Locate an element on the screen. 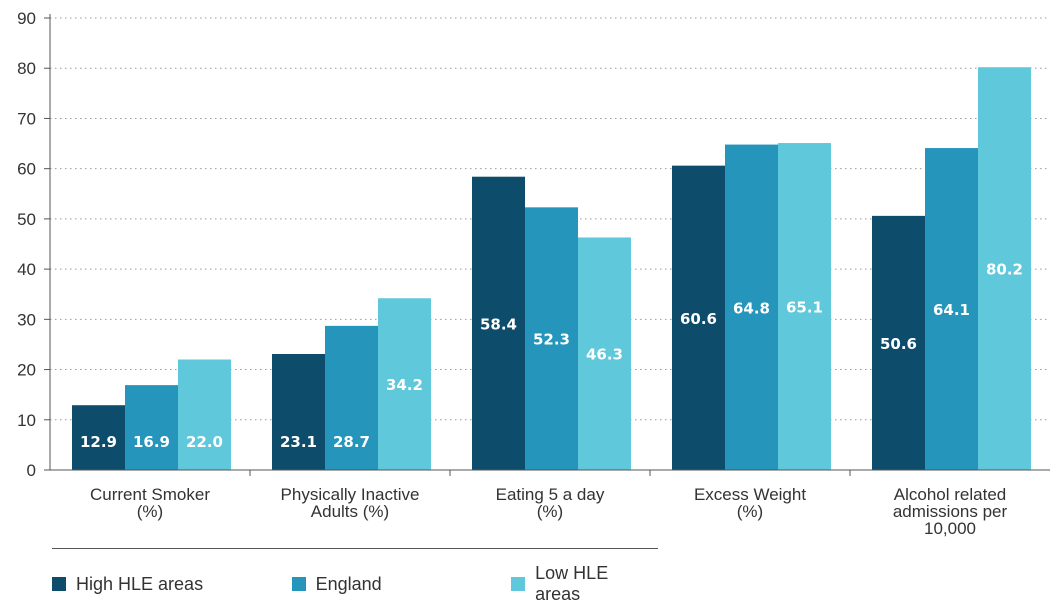  data-label: 50.6 is located at coordinates (898, 344).